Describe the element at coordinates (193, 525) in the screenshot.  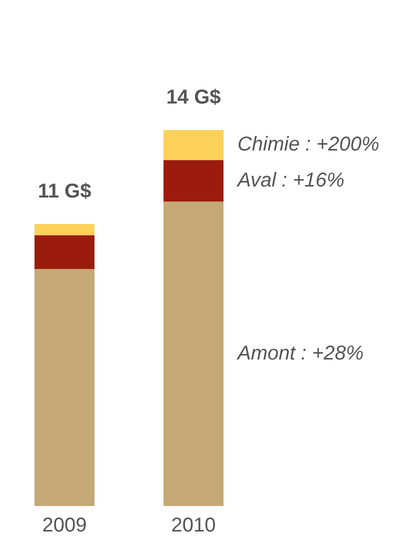
I see `x-tick-label: 2010` at that location.